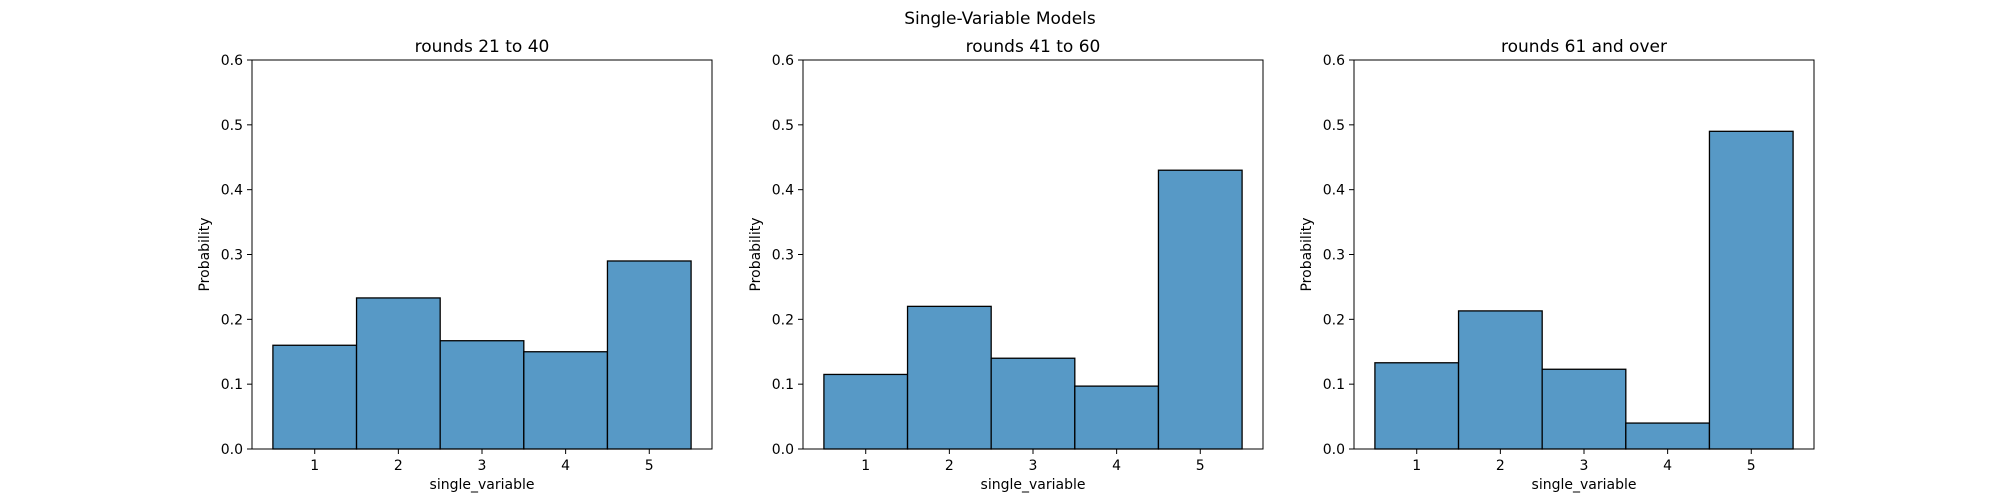 The image size is (2000, 500). I want to click on panel-title: rounds 41 to 60, so click(1033, 47).